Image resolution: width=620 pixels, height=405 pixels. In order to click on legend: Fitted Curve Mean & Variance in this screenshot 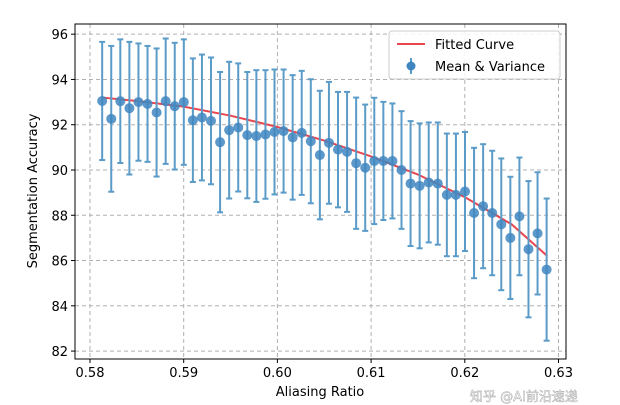, I will do `click(474, 55)`.